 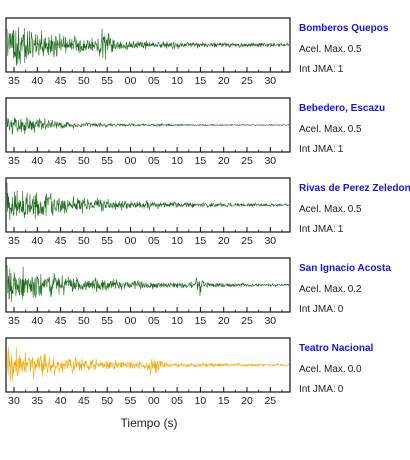 I want to click on station-panel: 30 35 40 45 50 55 00 05 10 15 20 25, so click(x=148, y=372).